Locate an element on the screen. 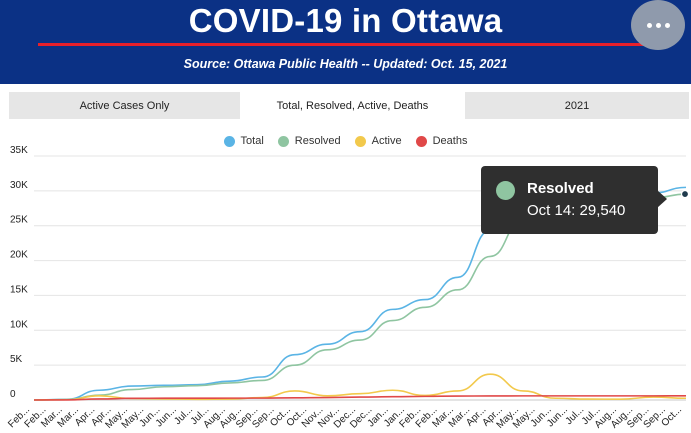 The width and height of the screenshot is (691, 433). y-tick-label: 20K is located at coordinates (19, 255).